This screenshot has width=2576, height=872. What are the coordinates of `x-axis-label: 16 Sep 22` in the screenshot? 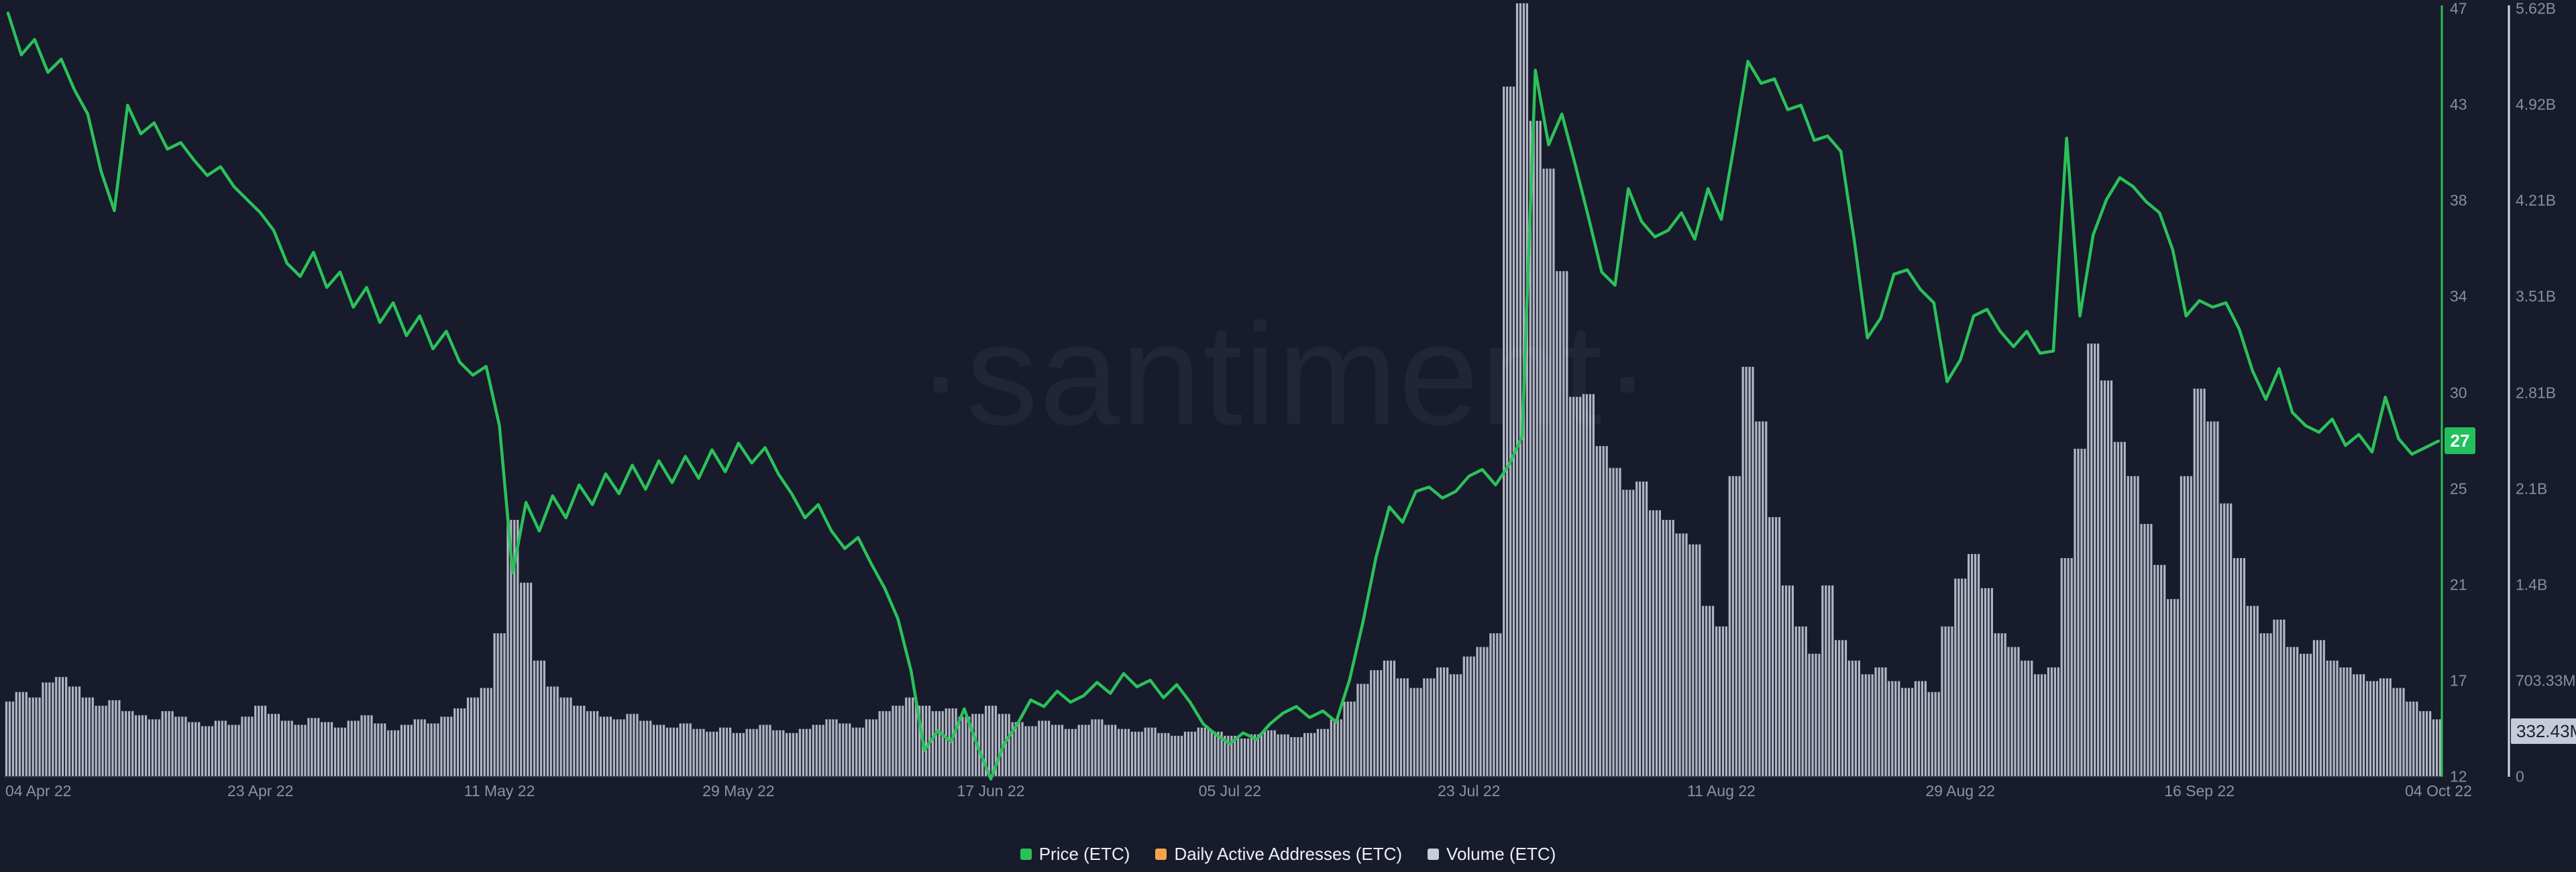 It's located at (2199, 791).